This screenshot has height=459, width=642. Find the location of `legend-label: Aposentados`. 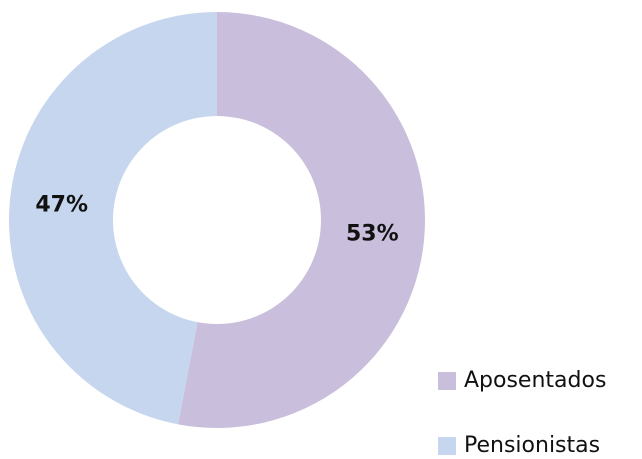

legend-label: Aposentados is located at coordinates (535, 380).